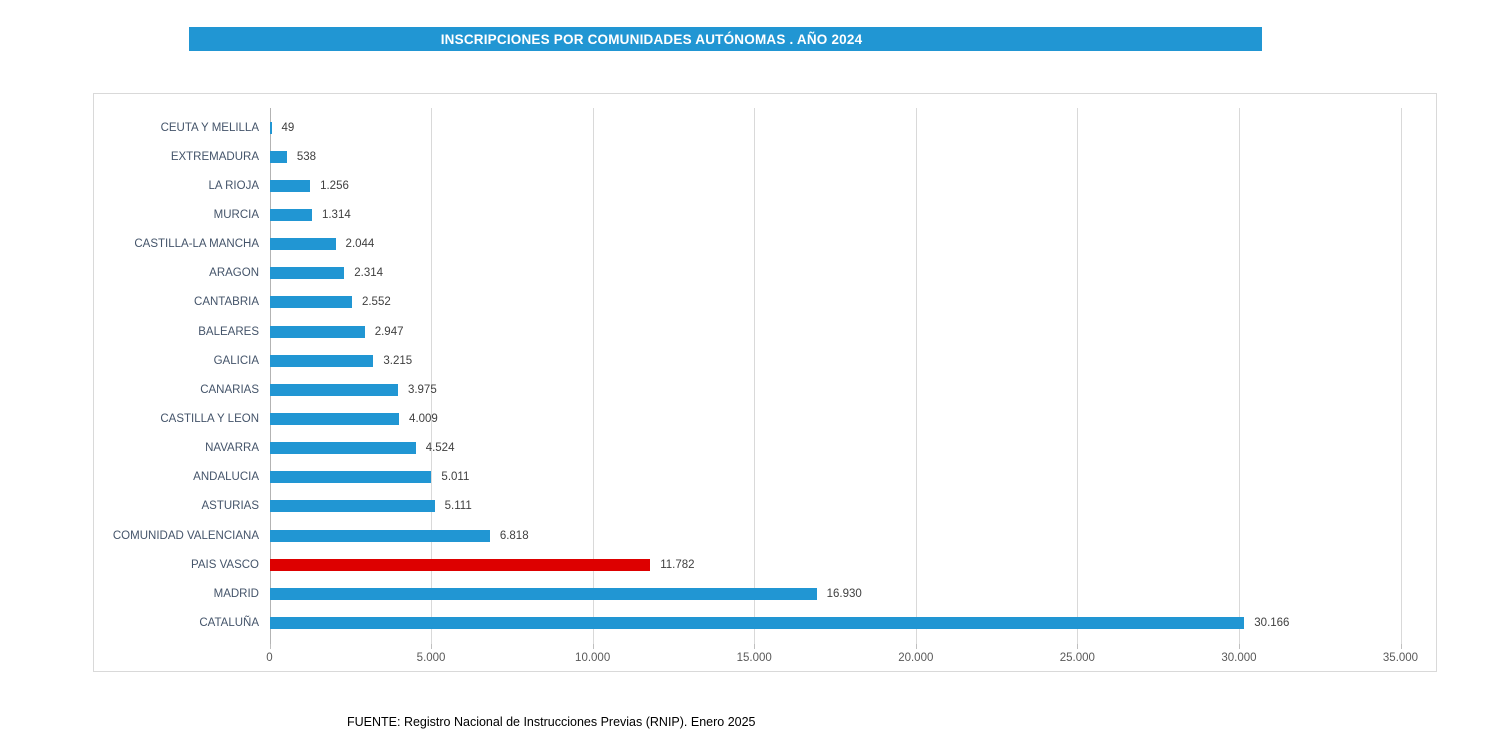  Describe the element at coordinates (1239, 658) in the screenshot. I see `x-tick-label: 30.000` at that location.